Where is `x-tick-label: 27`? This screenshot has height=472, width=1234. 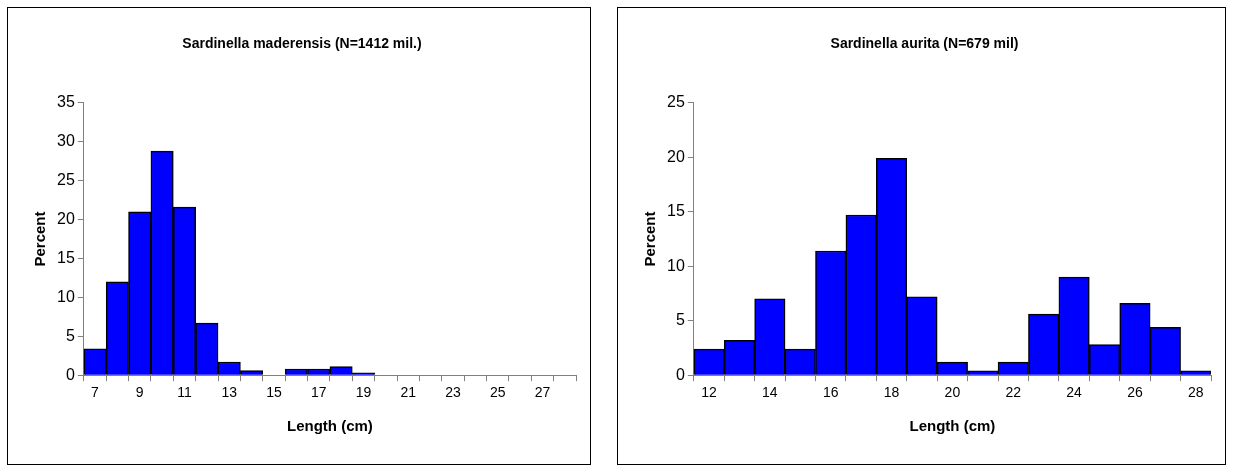
x-tick-label: 27 is located at coordinates (542, 392).